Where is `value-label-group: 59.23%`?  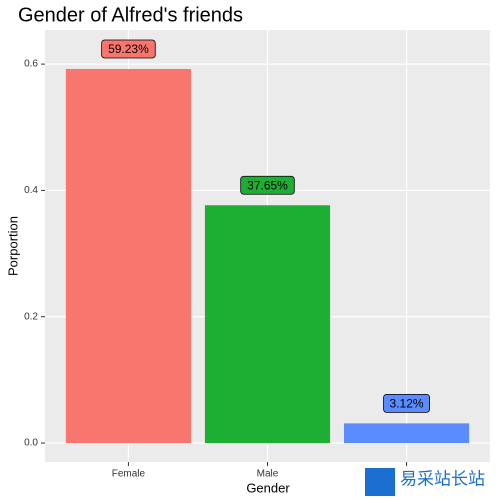
value-label-group: 59.23% is located at coordinates (128, 49).